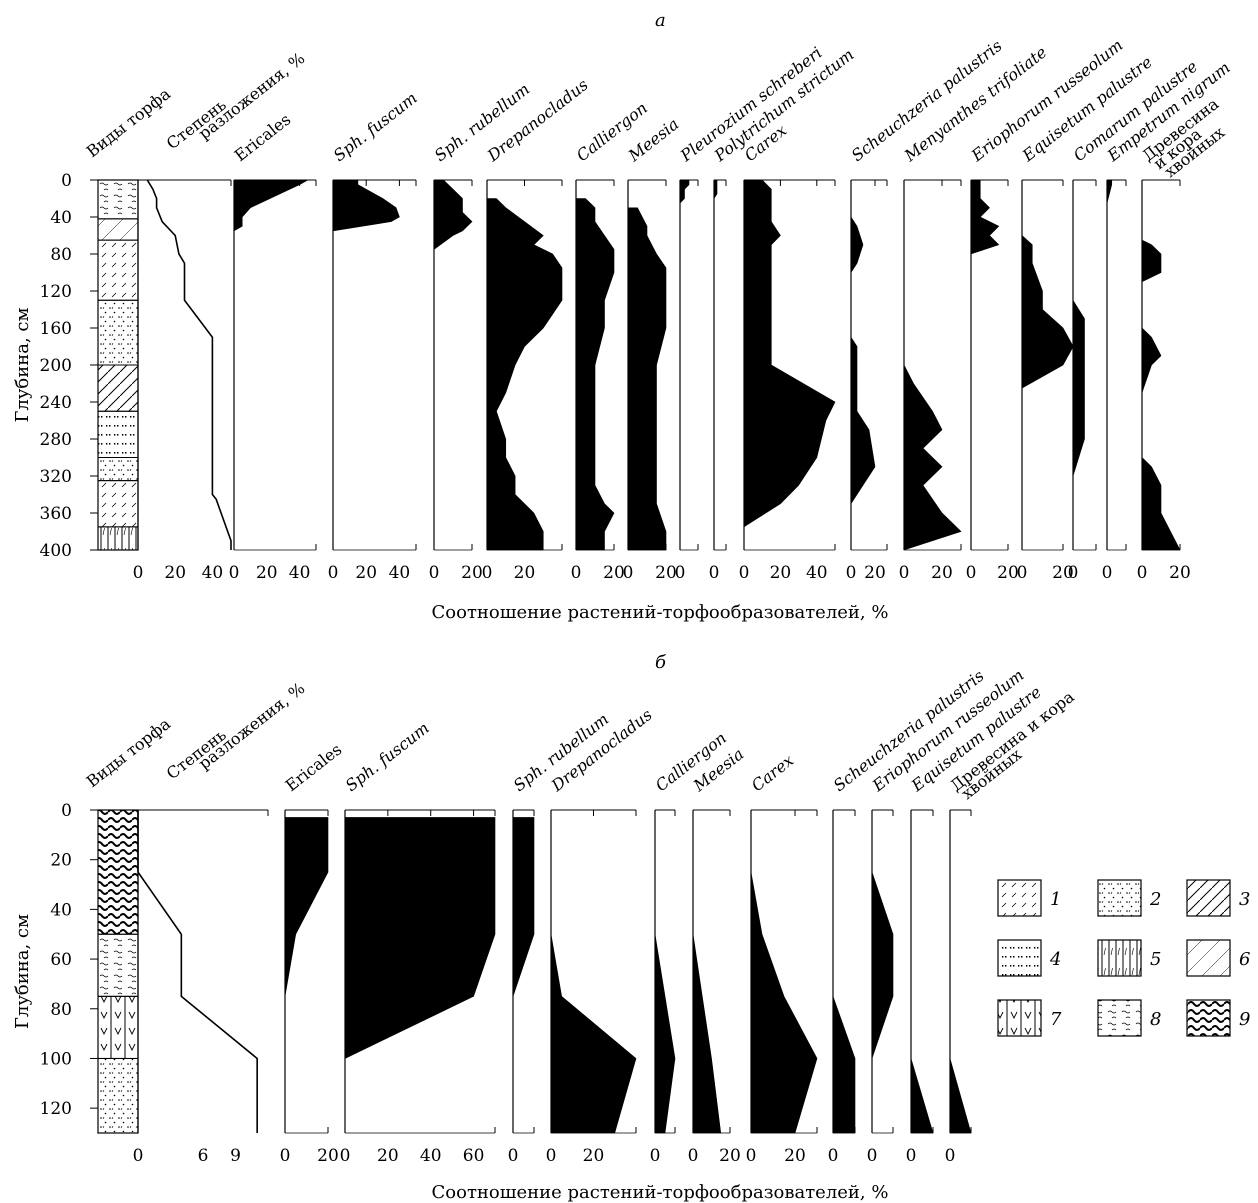 The height and width of the screenshot is (1203, 1258). What do you see at coordinates (66, 811) in the screenshot?
I see `y-tick-label: 0` at bounding box center [66, 811].